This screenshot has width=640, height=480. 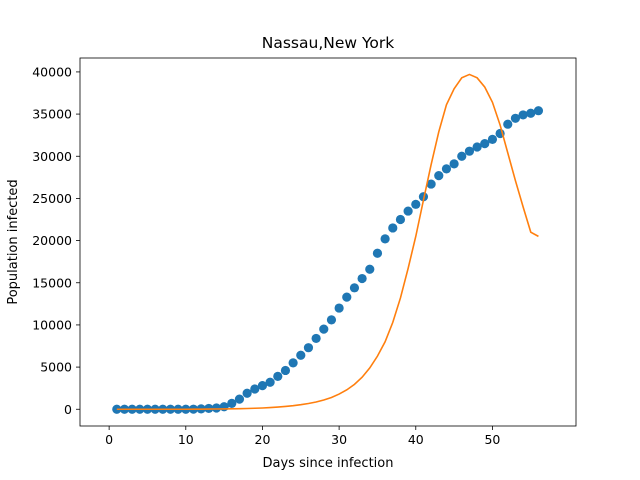 What do you see at coordinates (52, 198) in the screenshot?
I see `y-tick-label: 25000` at bounding box center [52, 198].